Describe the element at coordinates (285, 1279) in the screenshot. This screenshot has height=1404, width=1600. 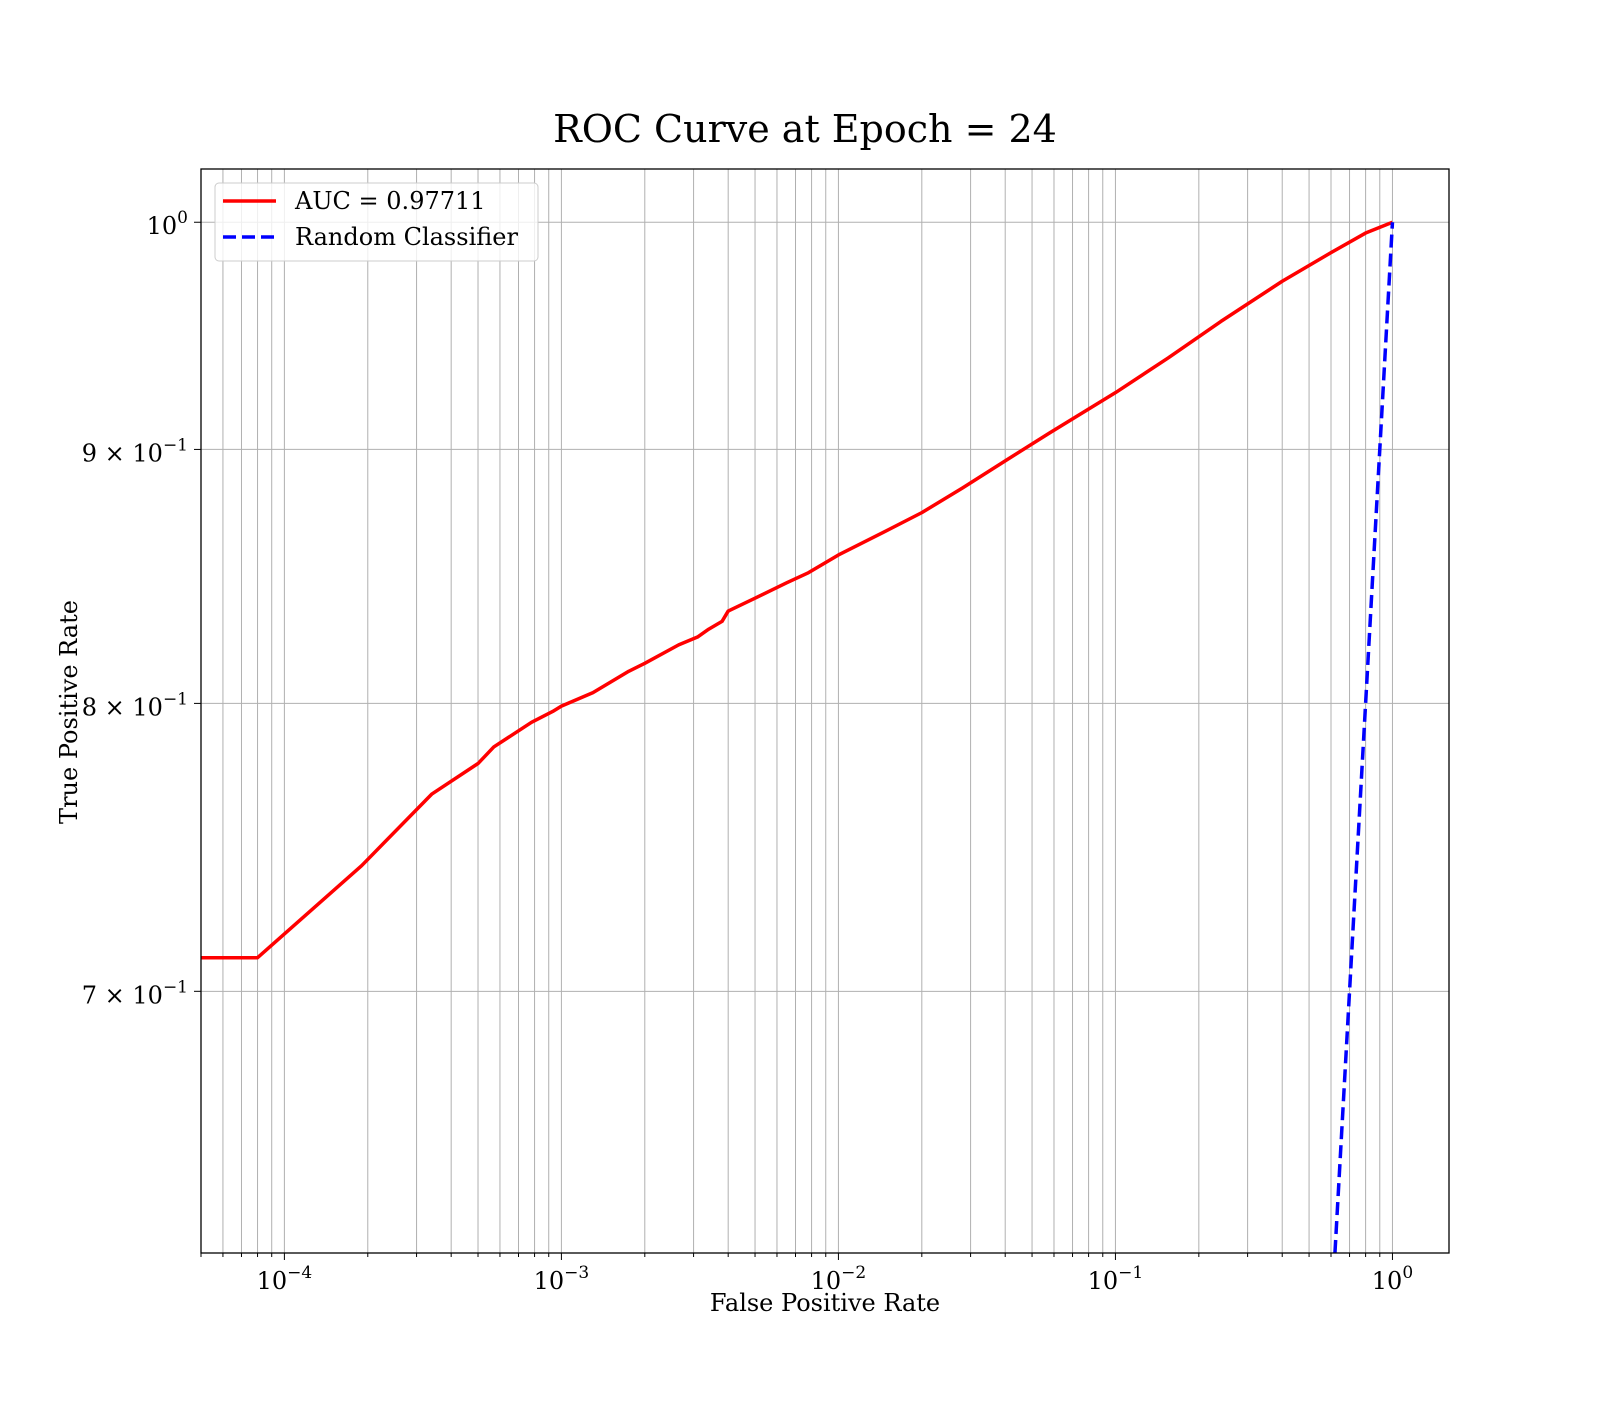
I see `x-tick-label: 10⁻⁴` at that location.